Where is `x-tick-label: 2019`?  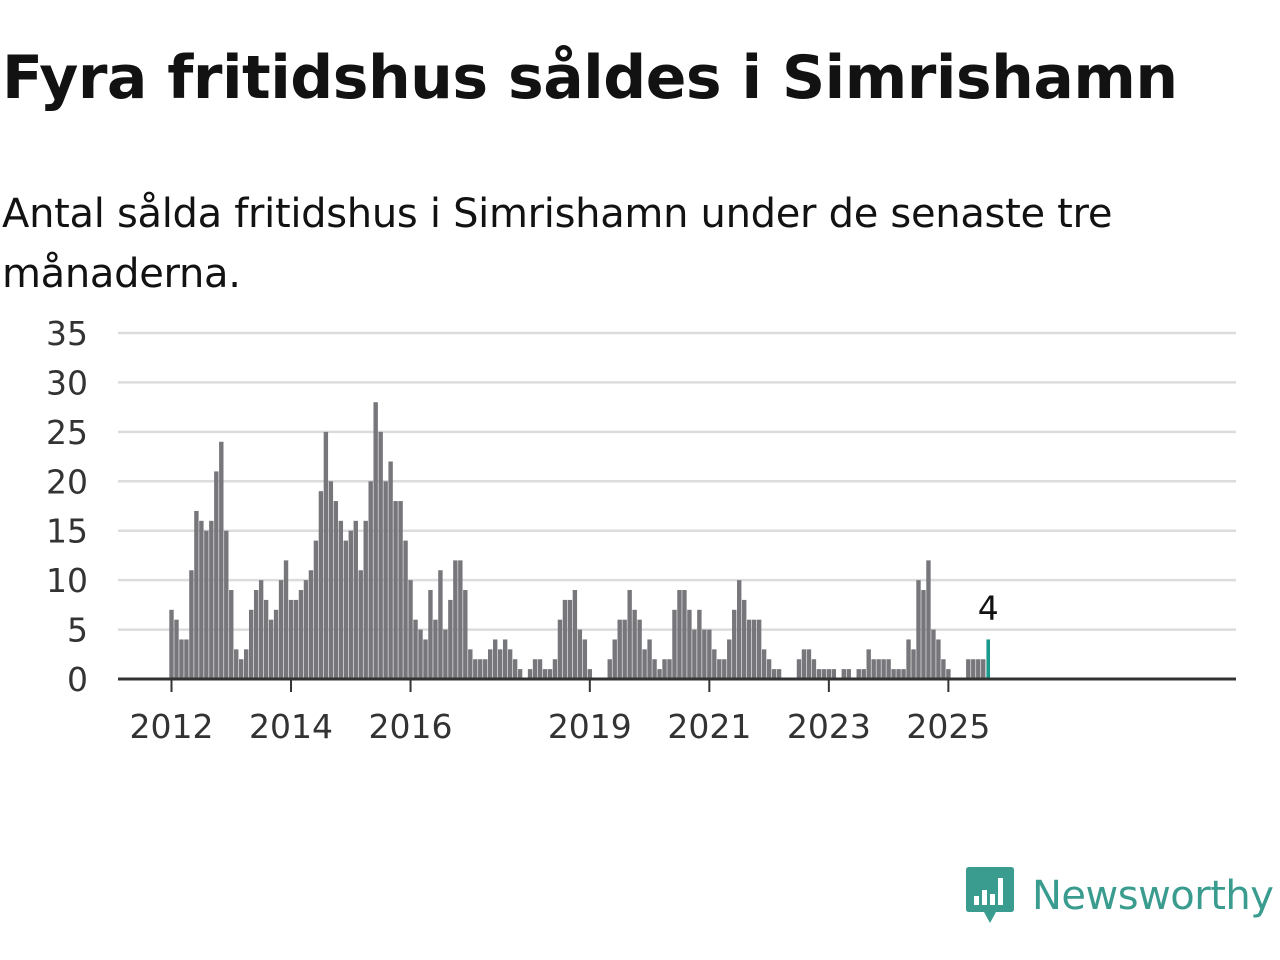
x-tick-label: 2019 is located at coordinates (590, 726).